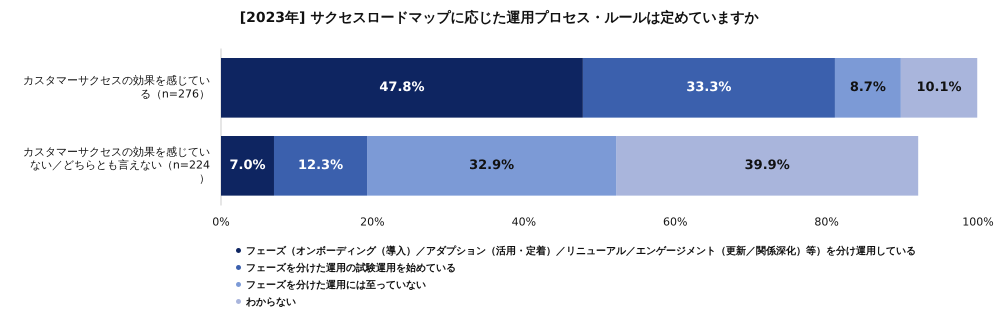 Image resolution: width=1000 pixels, height=329 pixels. I want to click on legend-label: フェーズを分けた運用には至っていない, so click(336, 285).